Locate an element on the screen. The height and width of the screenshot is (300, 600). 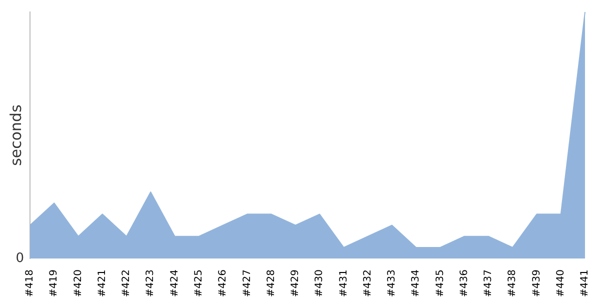
x-tick-label: #425 is located at coordinates (199, 284).